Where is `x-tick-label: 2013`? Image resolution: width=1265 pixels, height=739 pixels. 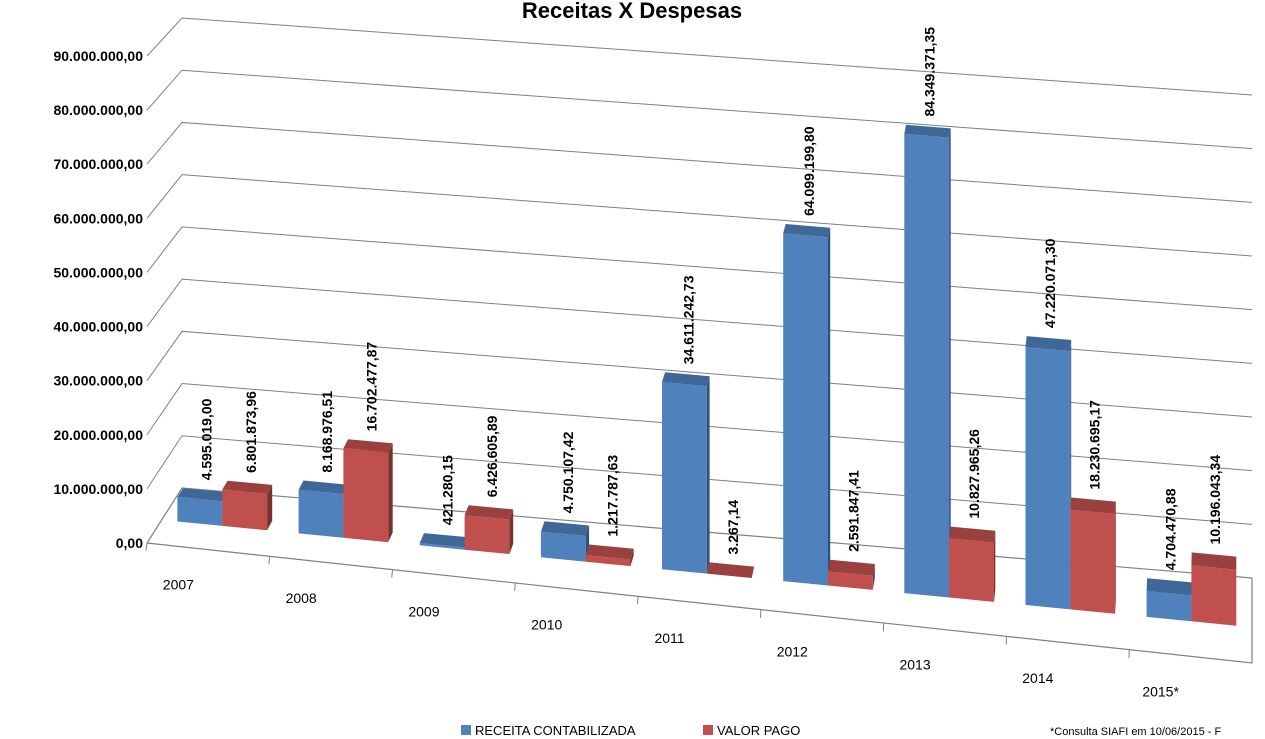 x-tick-label: 2013 is located at coordinates (914, 665).